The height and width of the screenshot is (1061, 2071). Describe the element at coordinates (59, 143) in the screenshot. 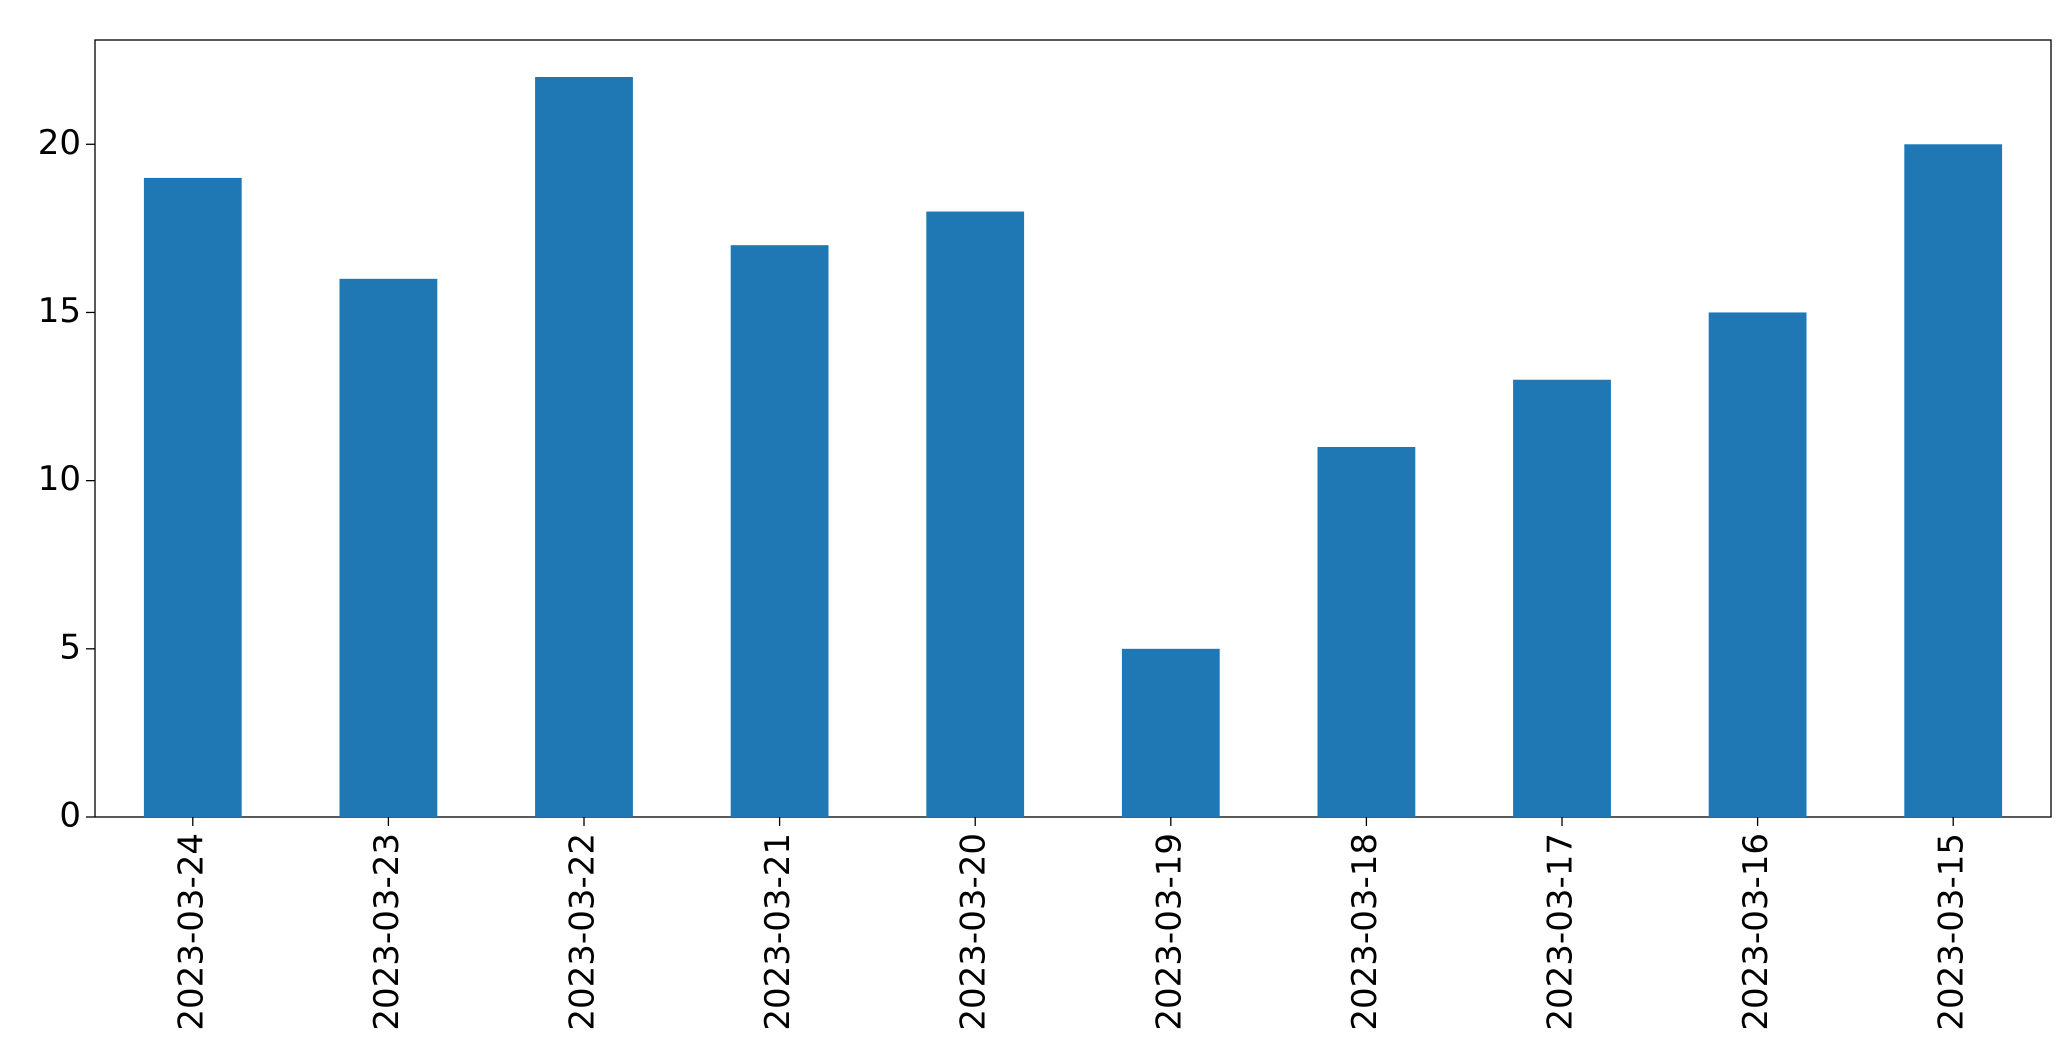

I see `y-tick-label: 20` at that location.